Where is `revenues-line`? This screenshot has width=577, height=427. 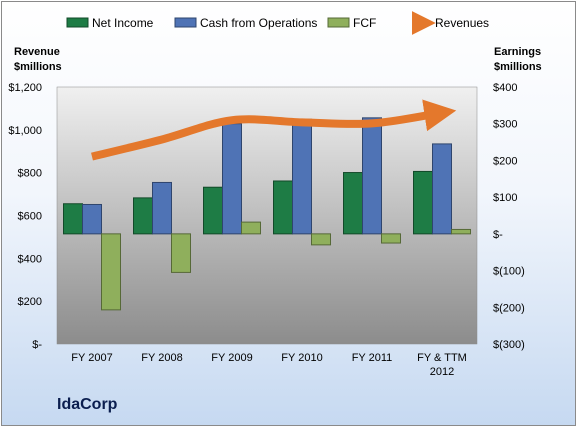 revenues-line is located at coordinates (274, 130).